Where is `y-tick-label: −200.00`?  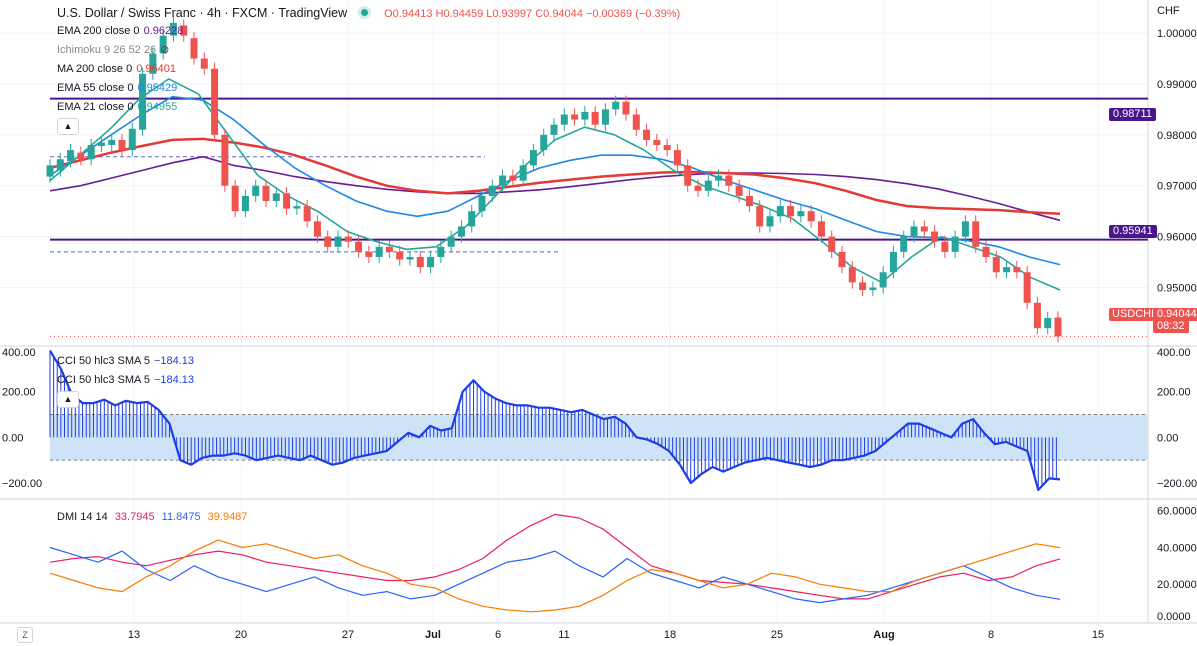 y-tick-label: −200.00 is located at coordinates (1177, 484).